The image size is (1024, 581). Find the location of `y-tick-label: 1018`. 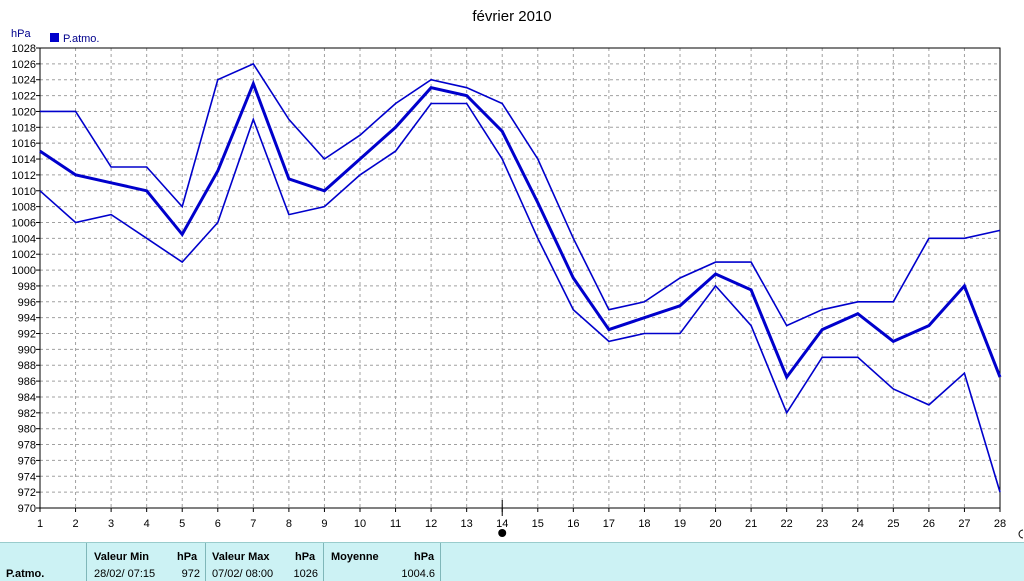

y-tick-label: 1018 is located at coordinates (24, 128).